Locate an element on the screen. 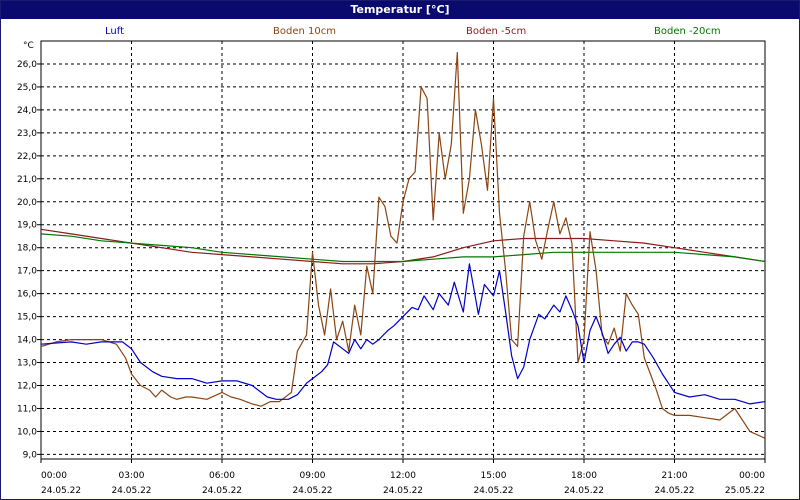  y-tick-label: 18,0 is located at coordinates (27, 249).